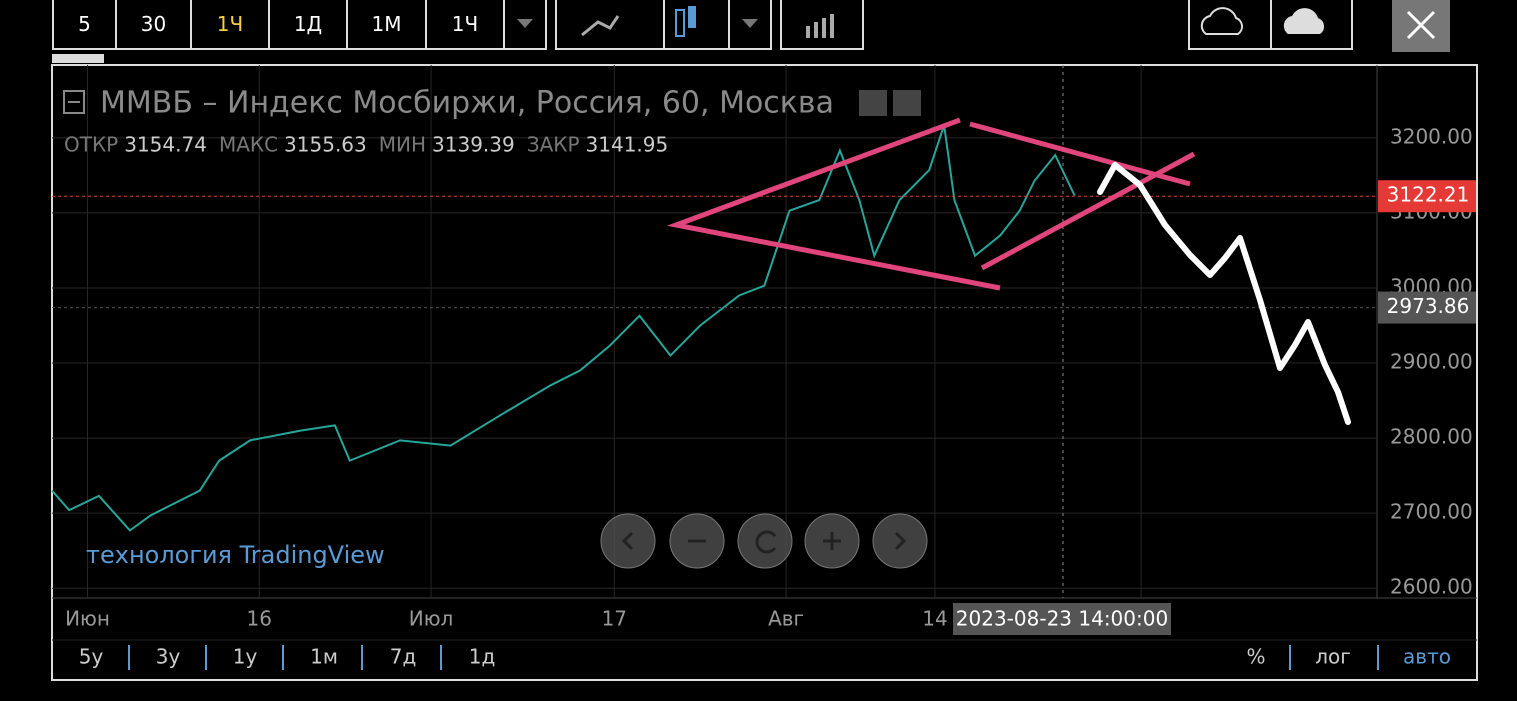 This screenshot has height=701, width=1517. What do you see at coordinates (248, 145) in the screenshot?
I see `ohlc-label: МАКС` at bounding box center [248, 145].